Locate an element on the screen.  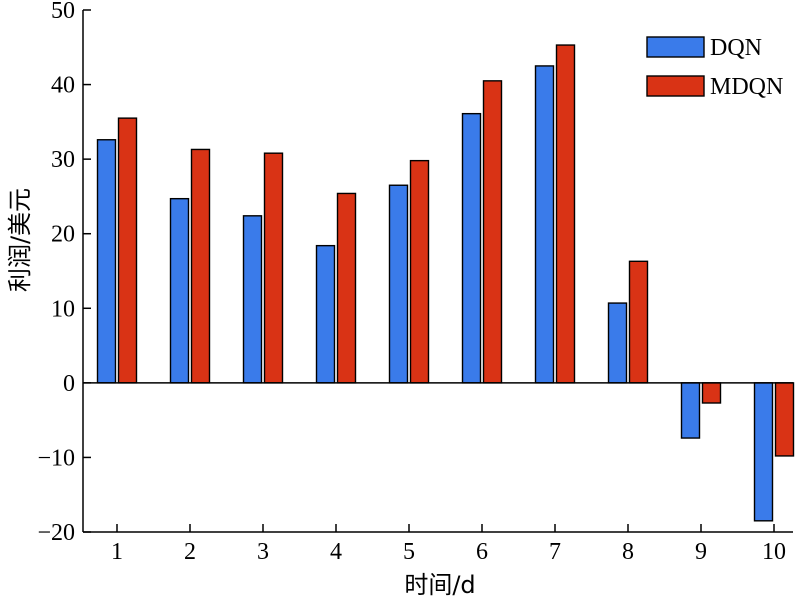
x-tick-label: 1 is located at coordinates (117, 552).